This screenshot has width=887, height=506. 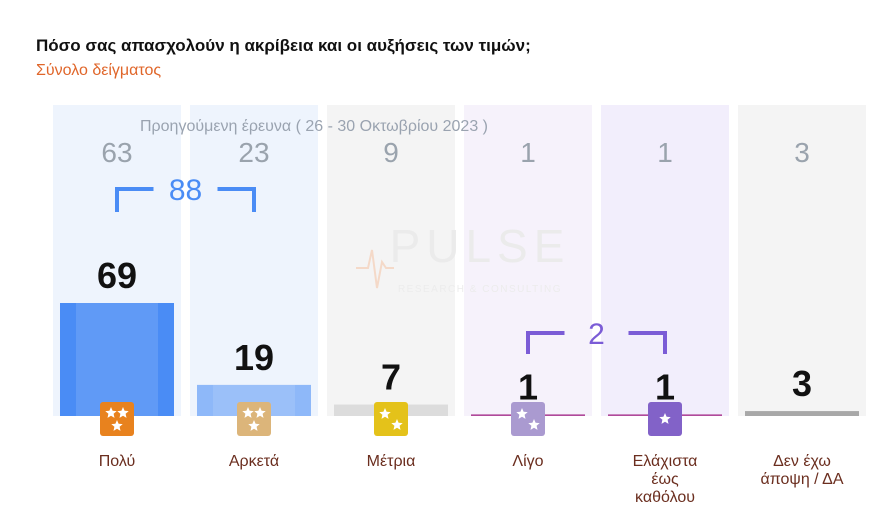 What do you see at coordinates (185, 190) in the screenshot?
I see `group-total-label: 88` at bounding box center [185, 190].